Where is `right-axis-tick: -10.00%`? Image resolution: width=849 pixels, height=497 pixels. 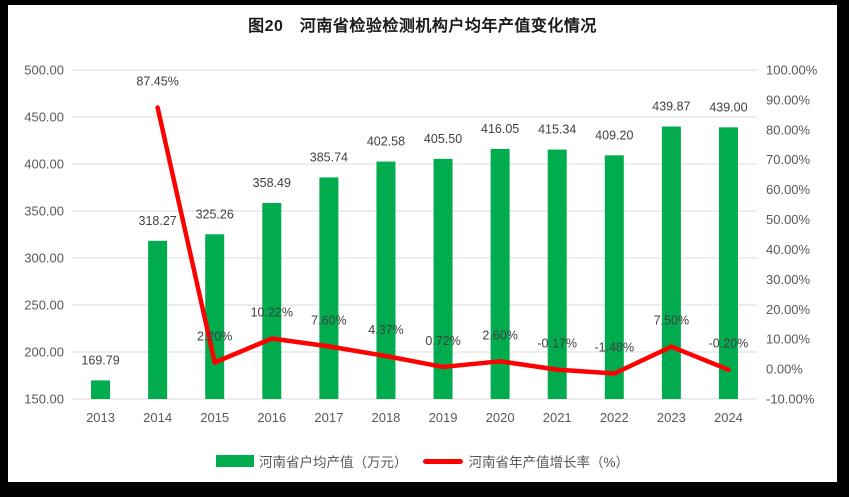
right-axis-tick: -10.00% is located at coordinates (790, 399).